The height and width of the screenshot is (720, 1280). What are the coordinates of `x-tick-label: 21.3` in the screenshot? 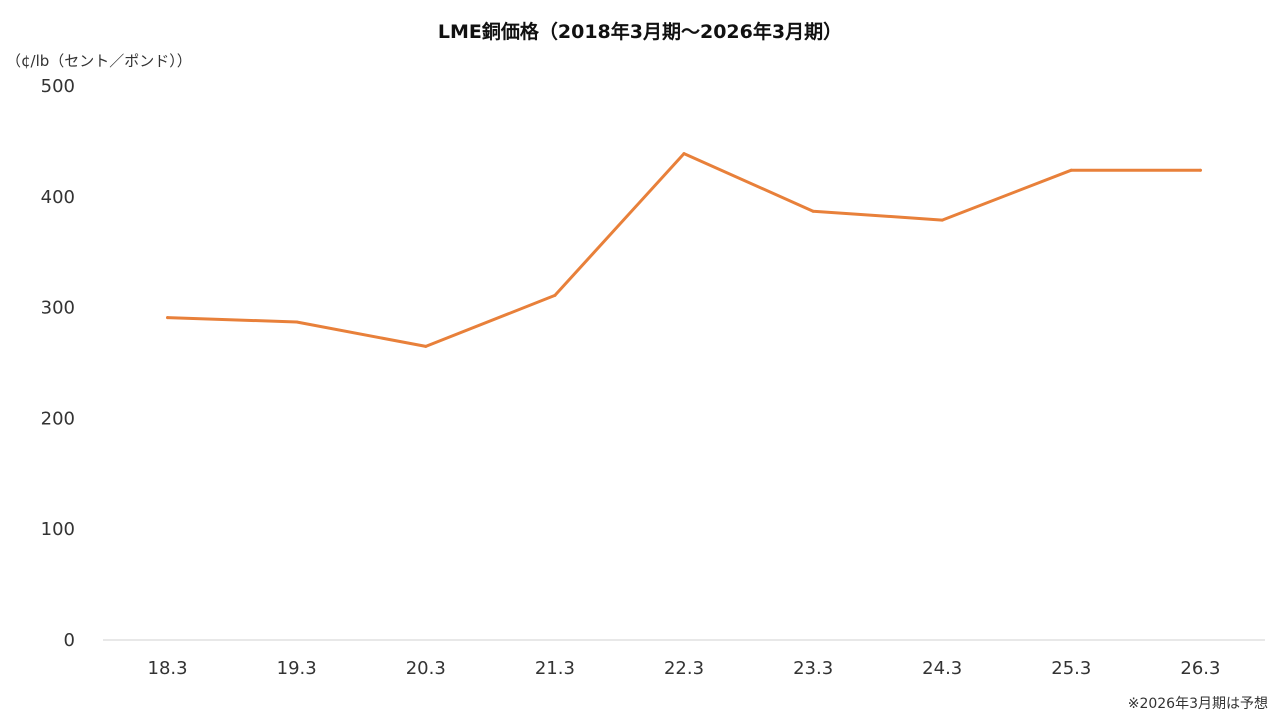 It's located at (555, 668).